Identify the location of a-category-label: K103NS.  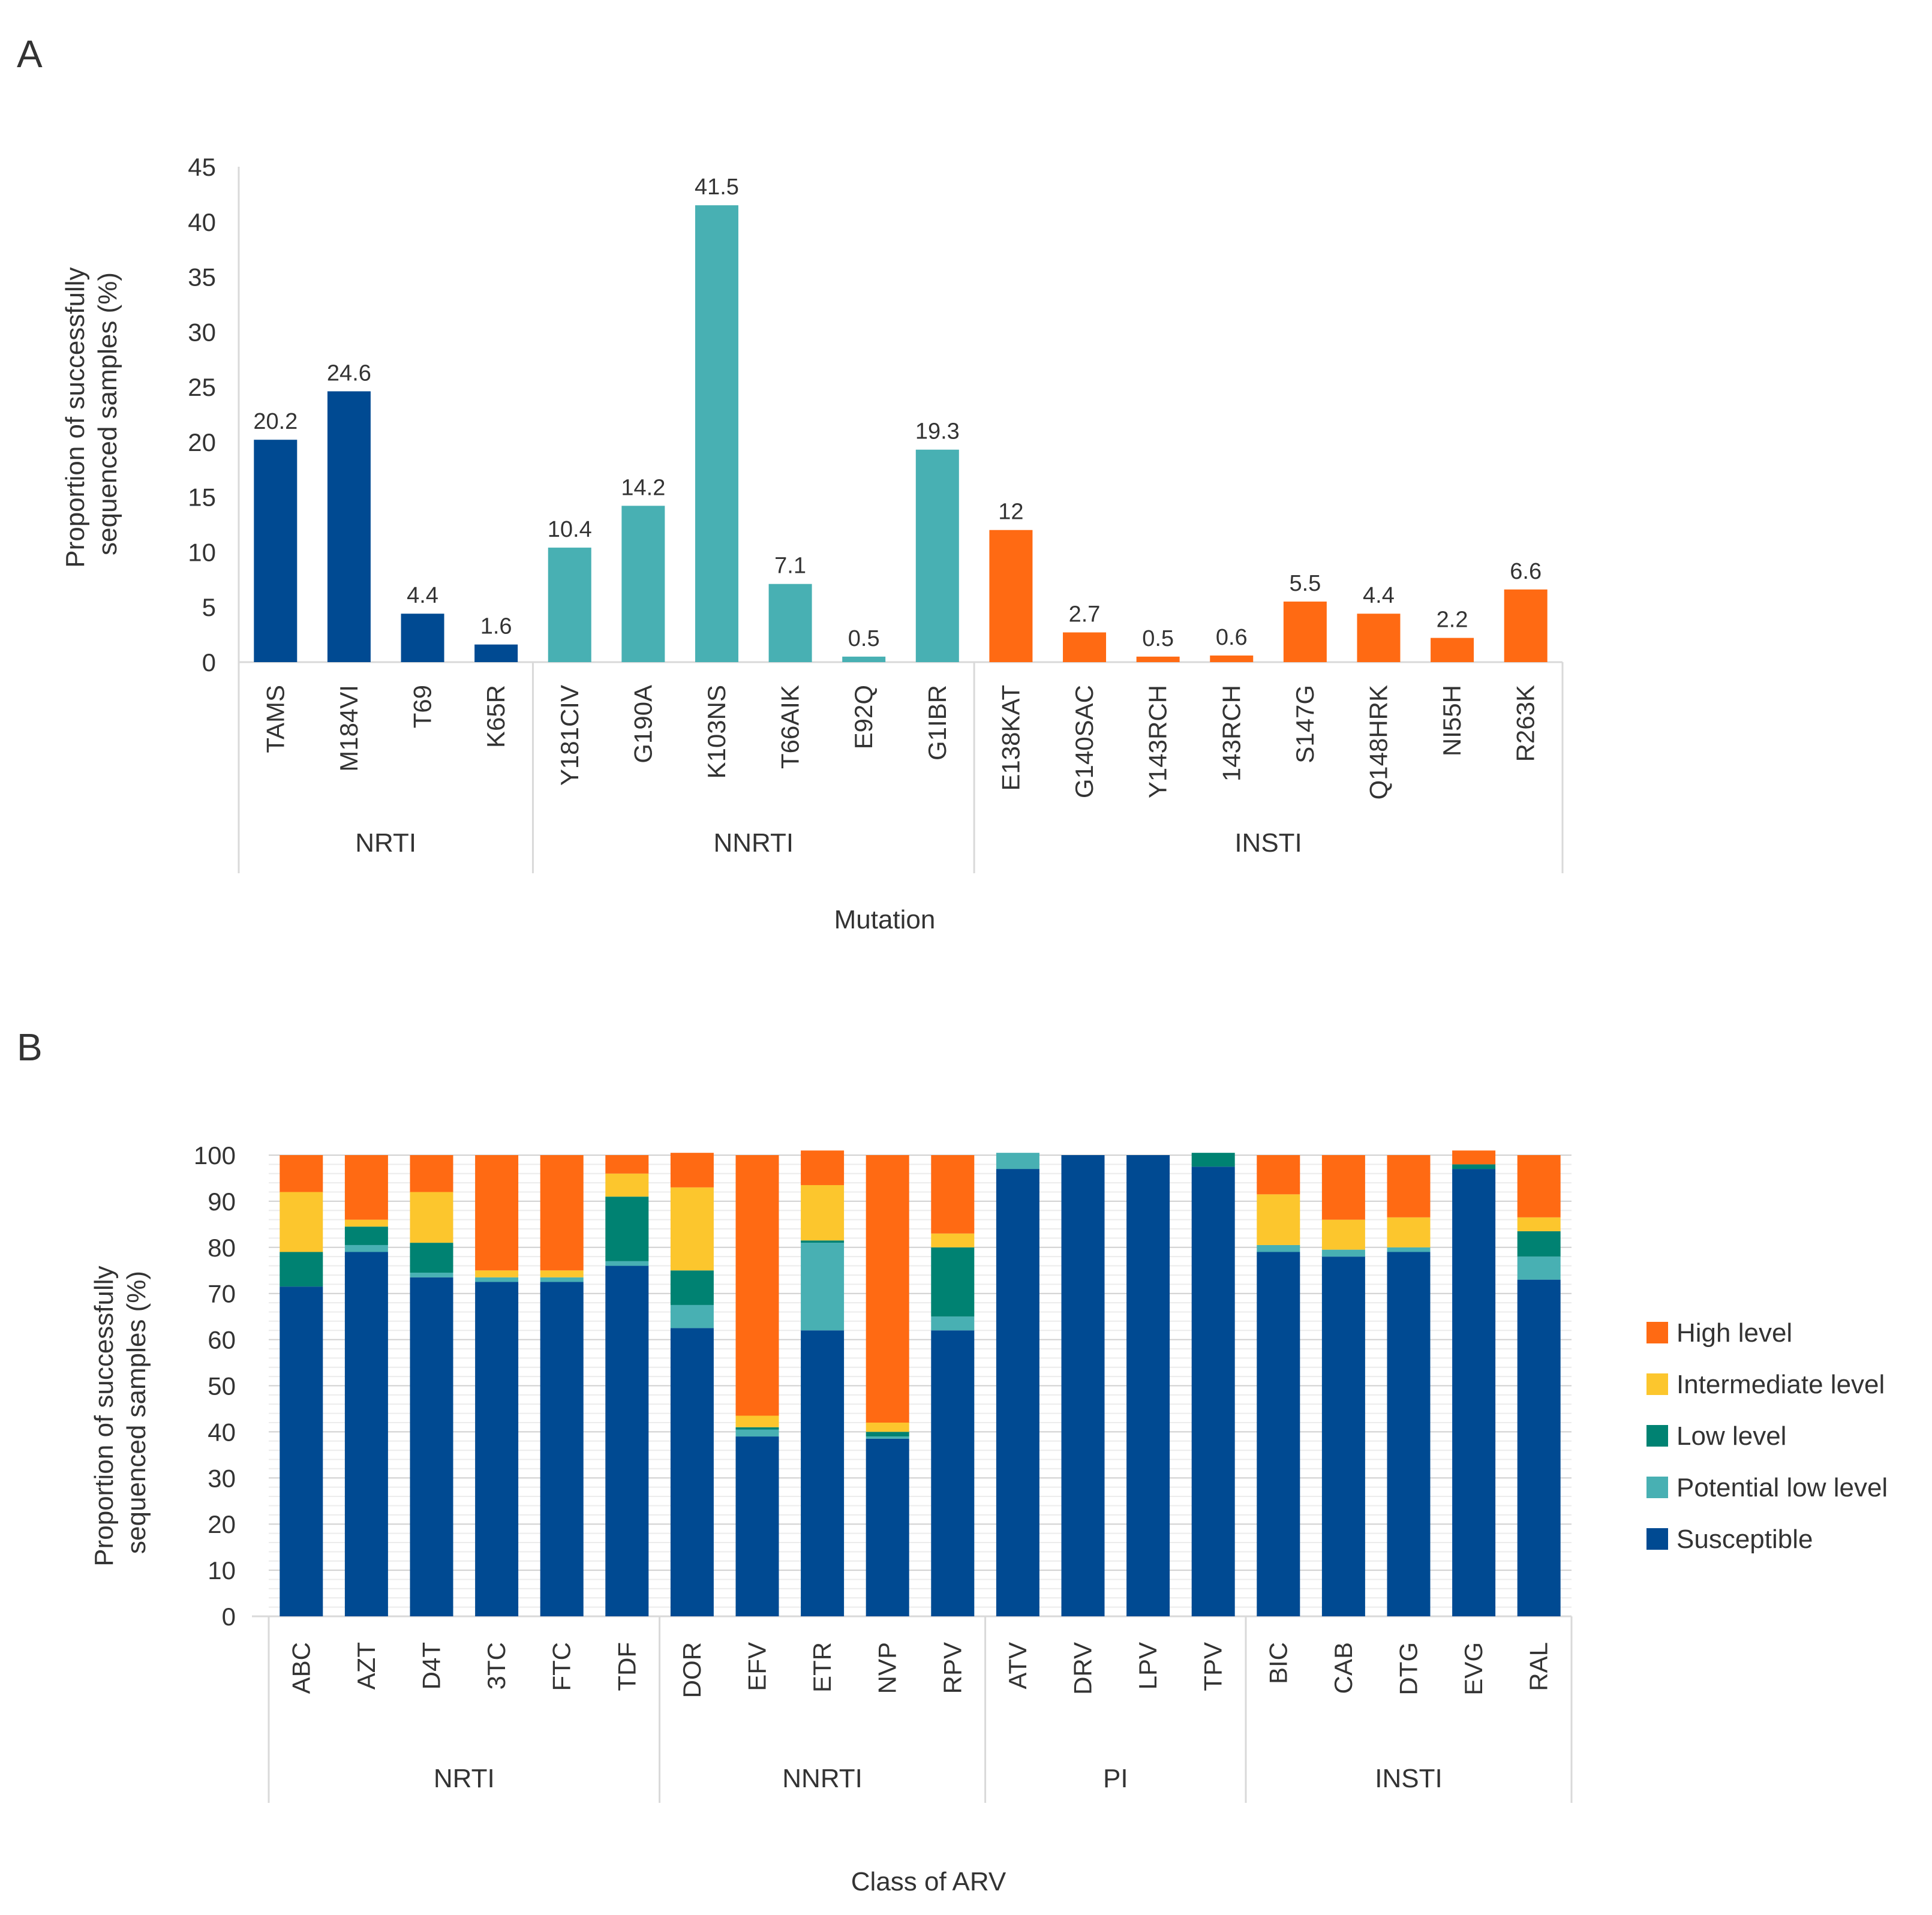
(716, 731).